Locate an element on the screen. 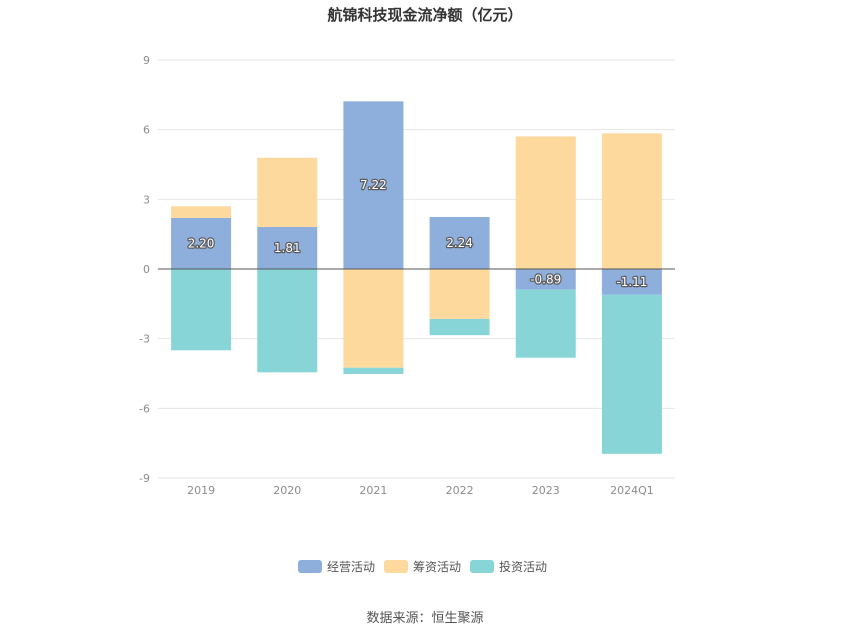  legend-label: 筹资活动 is located at coordinates (437, 567).